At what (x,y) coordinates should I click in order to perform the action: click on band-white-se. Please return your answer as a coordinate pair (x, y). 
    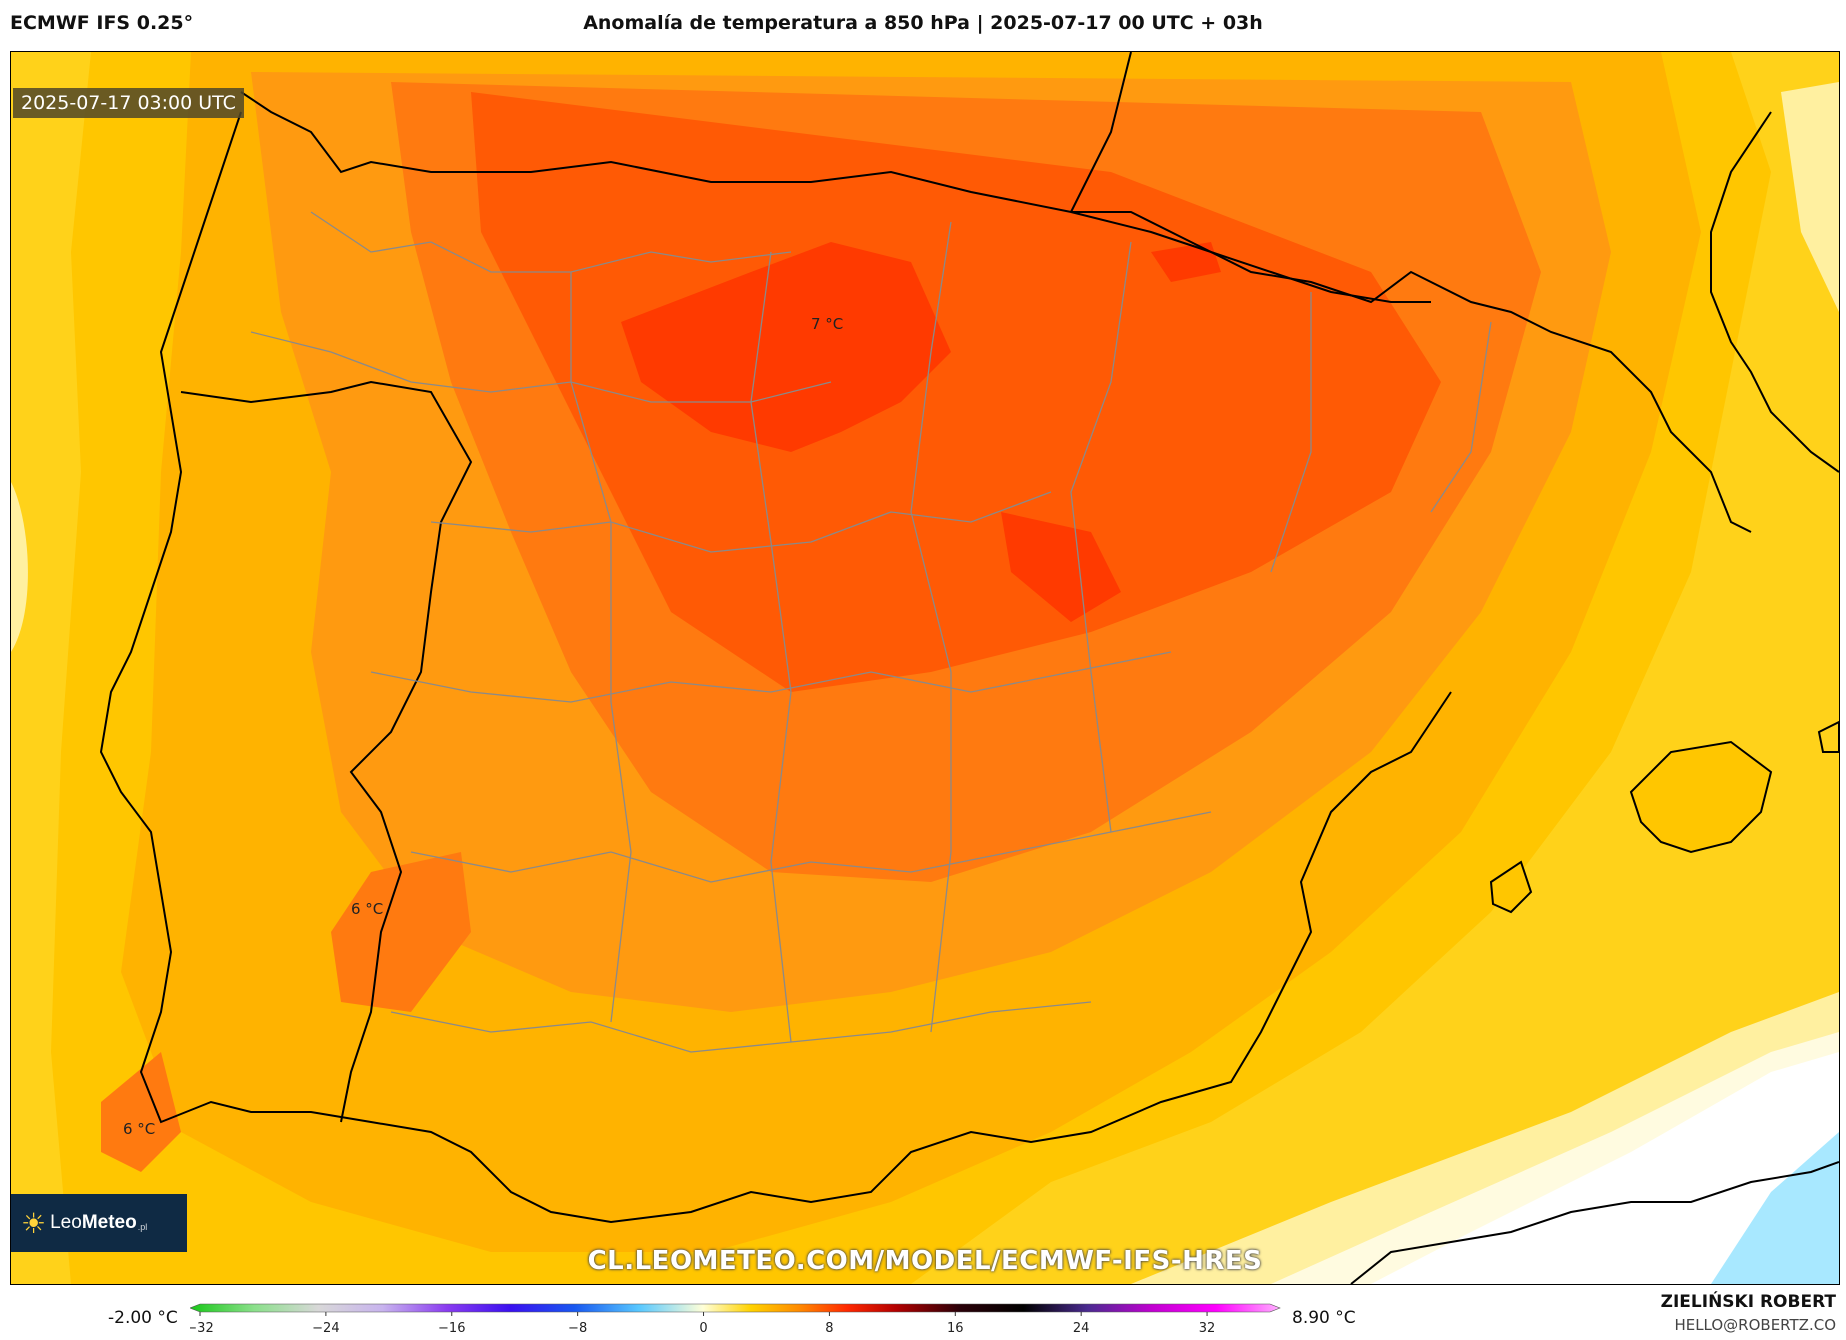
    Looking at the image, I should click on (1605, 1168).